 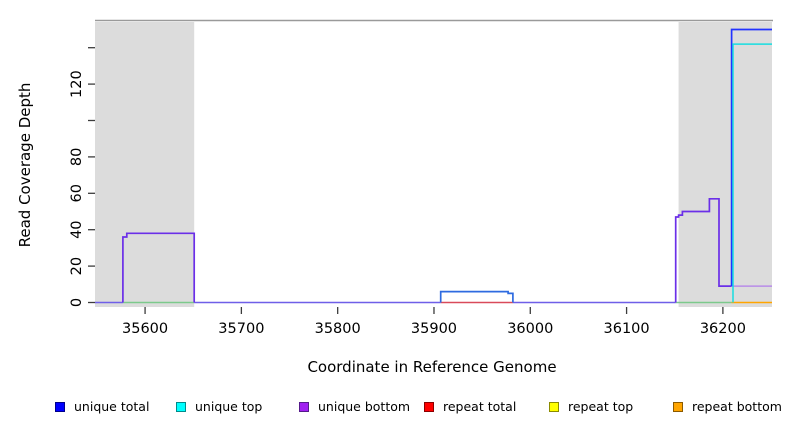 What do you see at coordinates (530, 329) in the screenshot?
I see `x-tick-label: 36000` at bounding box center [530, 329].